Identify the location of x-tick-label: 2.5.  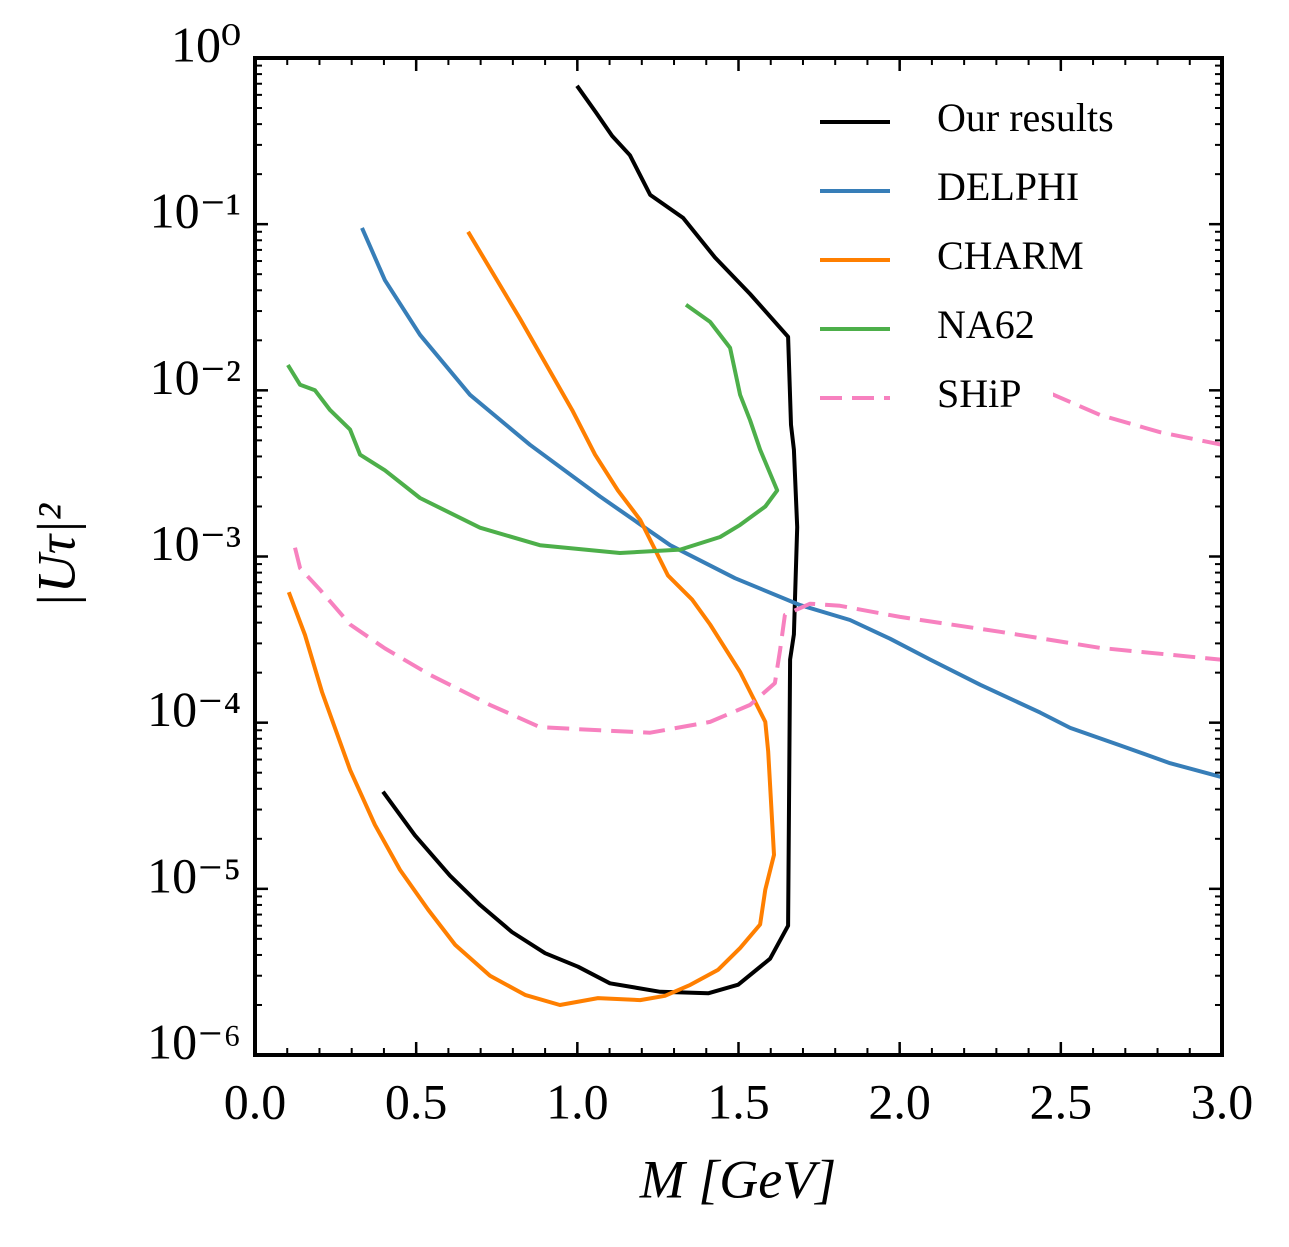
(1061, 1101).